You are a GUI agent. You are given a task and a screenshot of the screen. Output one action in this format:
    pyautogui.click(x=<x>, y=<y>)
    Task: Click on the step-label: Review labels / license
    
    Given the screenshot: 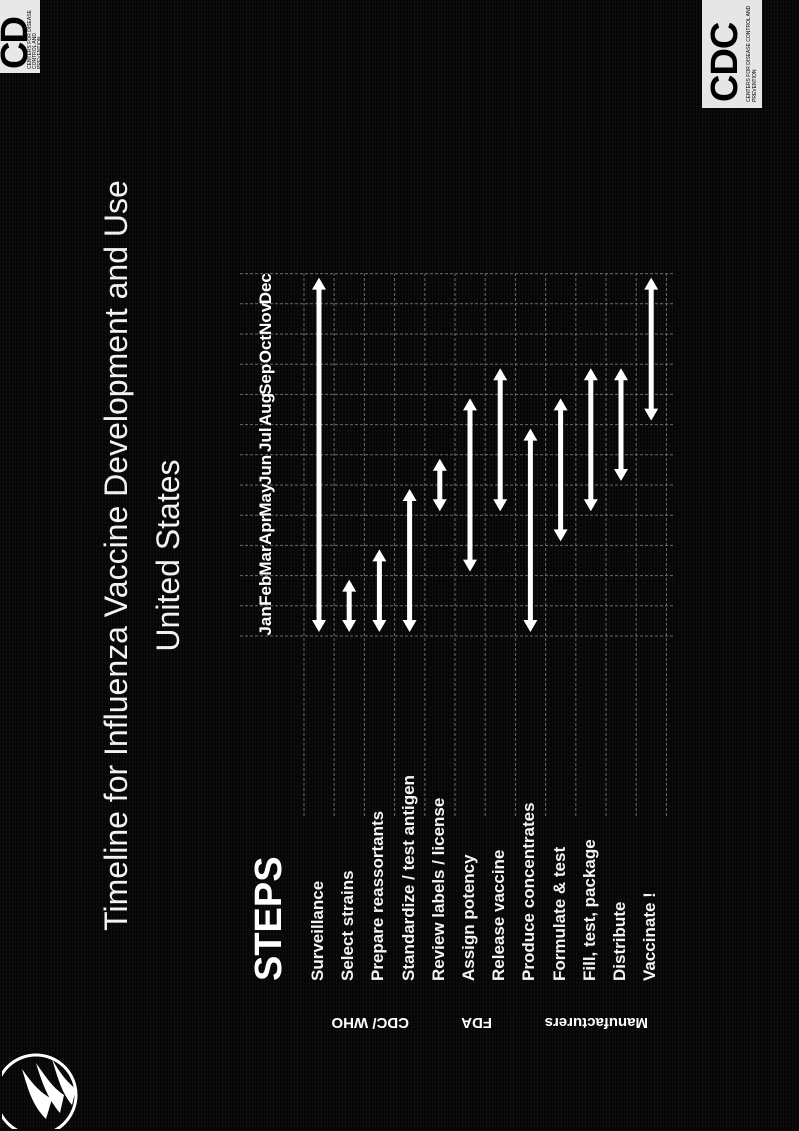 What is the action you would take?
    pyautogui.click(x=438, y=889)
    